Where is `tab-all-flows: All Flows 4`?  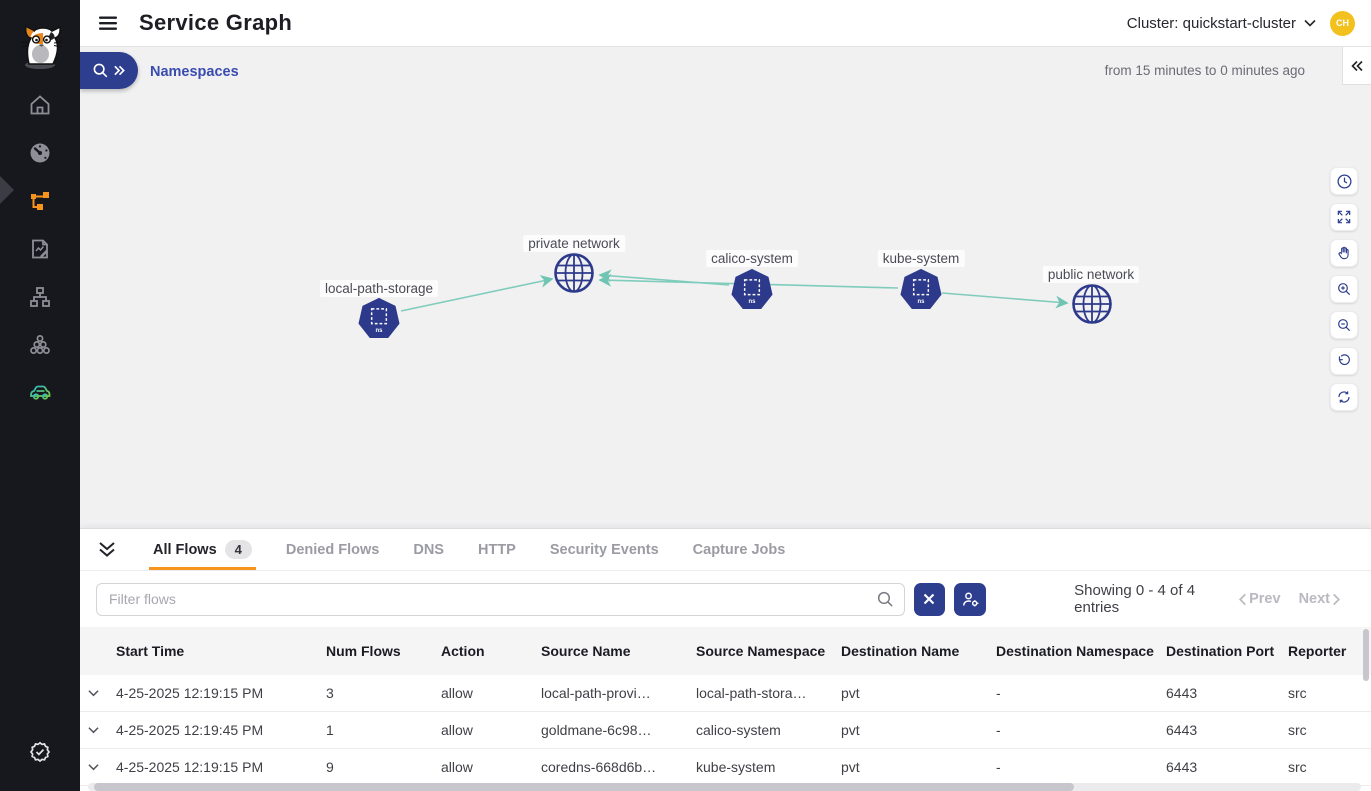 tab-all-flows: All Flows 4 is located at coordinates (202, 549).